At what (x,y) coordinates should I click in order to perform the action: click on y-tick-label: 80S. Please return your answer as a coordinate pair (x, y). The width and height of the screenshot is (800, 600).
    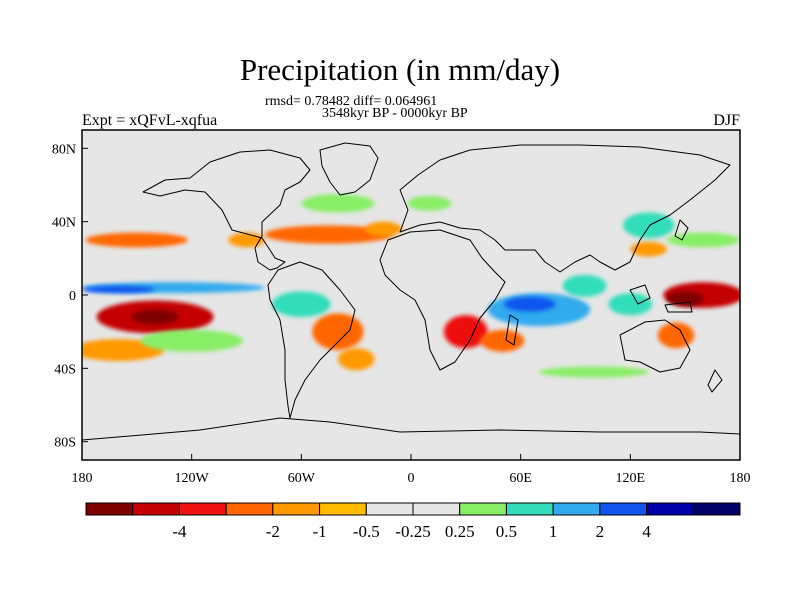
    Looking at the image, I should click on (65, 443).